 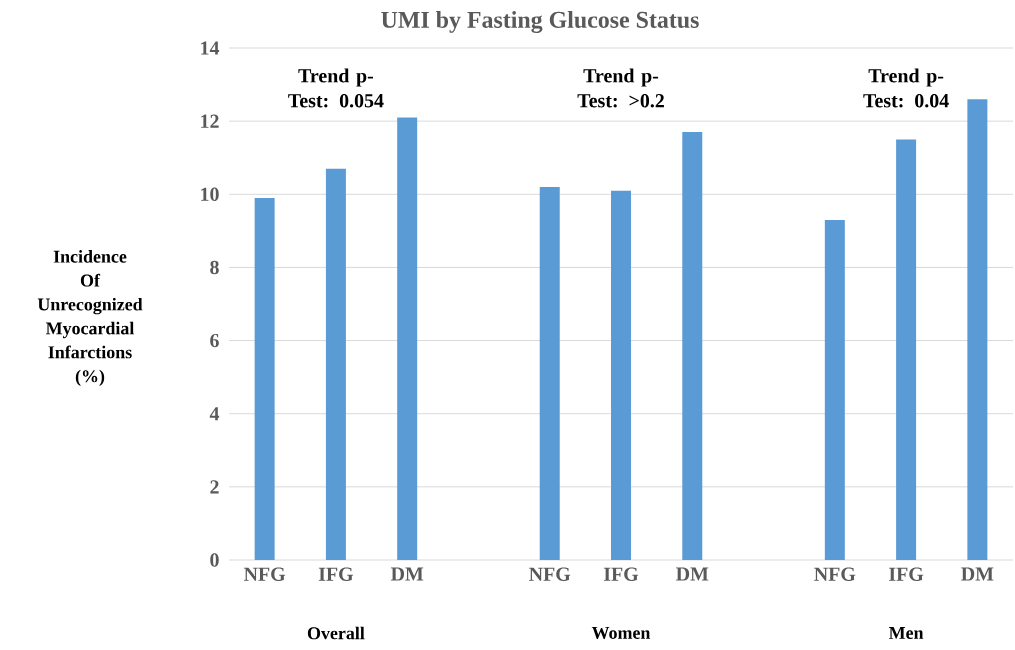 What do you see at coordinates (336, 633) in the screenshot?
I see `text: Overall` at bounding box center [336, 633].